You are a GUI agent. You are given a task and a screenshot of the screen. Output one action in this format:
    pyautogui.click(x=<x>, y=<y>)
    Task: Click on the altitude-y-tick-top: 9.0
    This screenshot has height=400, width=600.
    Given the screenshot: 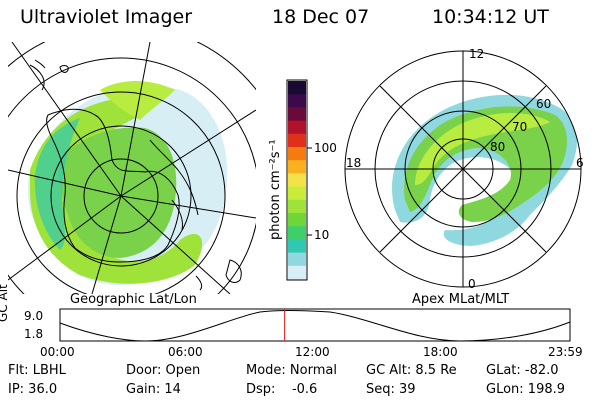 What is the action you would take?
    pyautogui.click(x=34, y=316)
    